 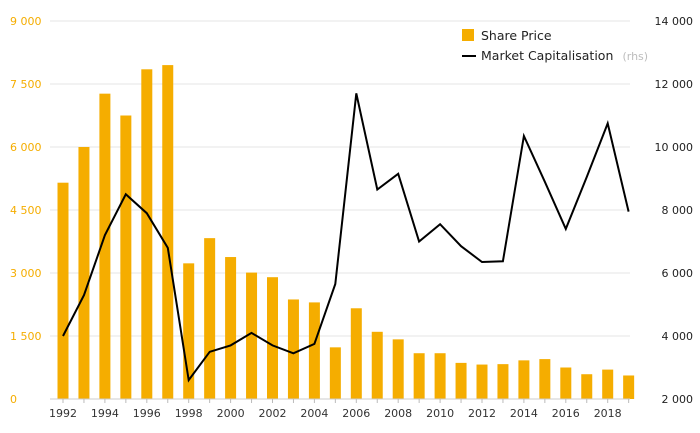 What do you see at coordinates (608, 413) in the screenshot?
I see `x-tick-label: 2018` at bounding box center [608, 413].